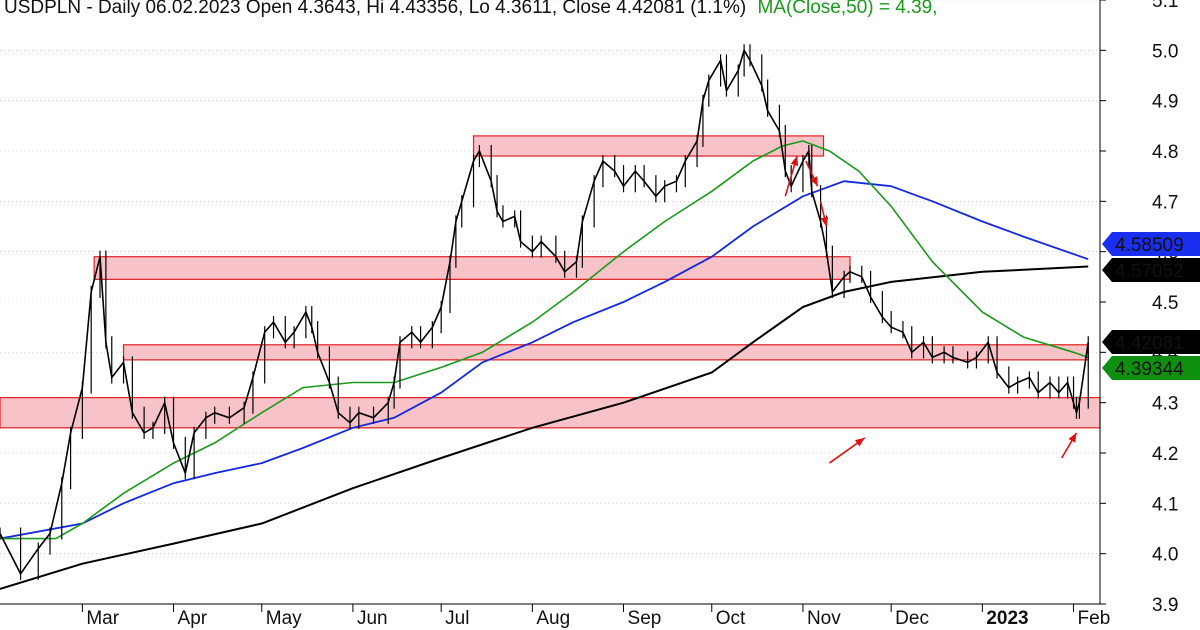 The width and height of the screenshot is (1200, 630). I want to click on x-tick-label: Apr, so click(193, 618).